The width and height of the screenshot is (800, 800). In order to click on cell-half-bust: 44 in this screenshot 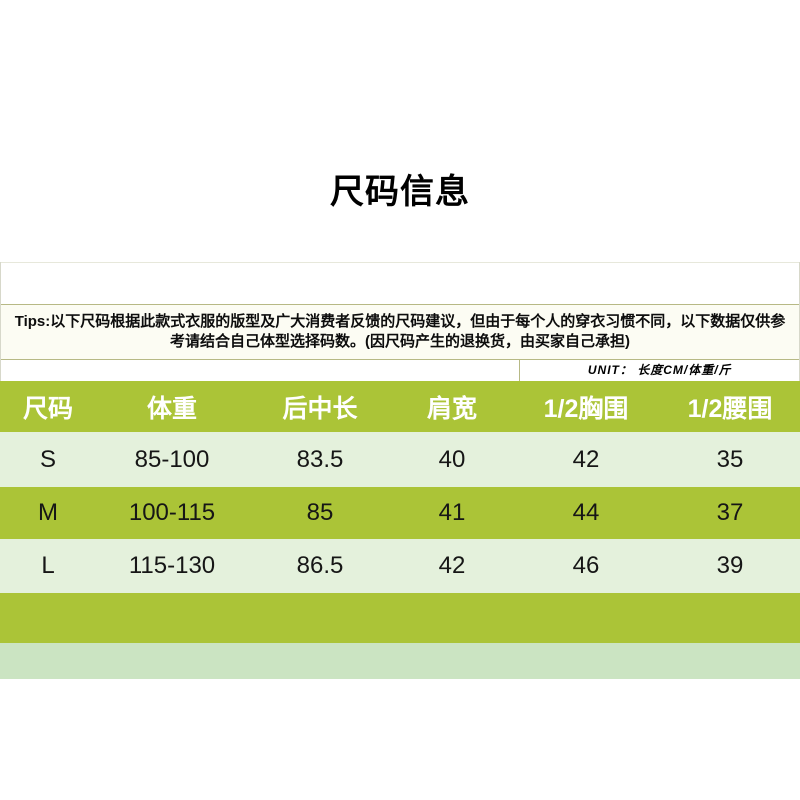, I will do `click(586, 512)`.